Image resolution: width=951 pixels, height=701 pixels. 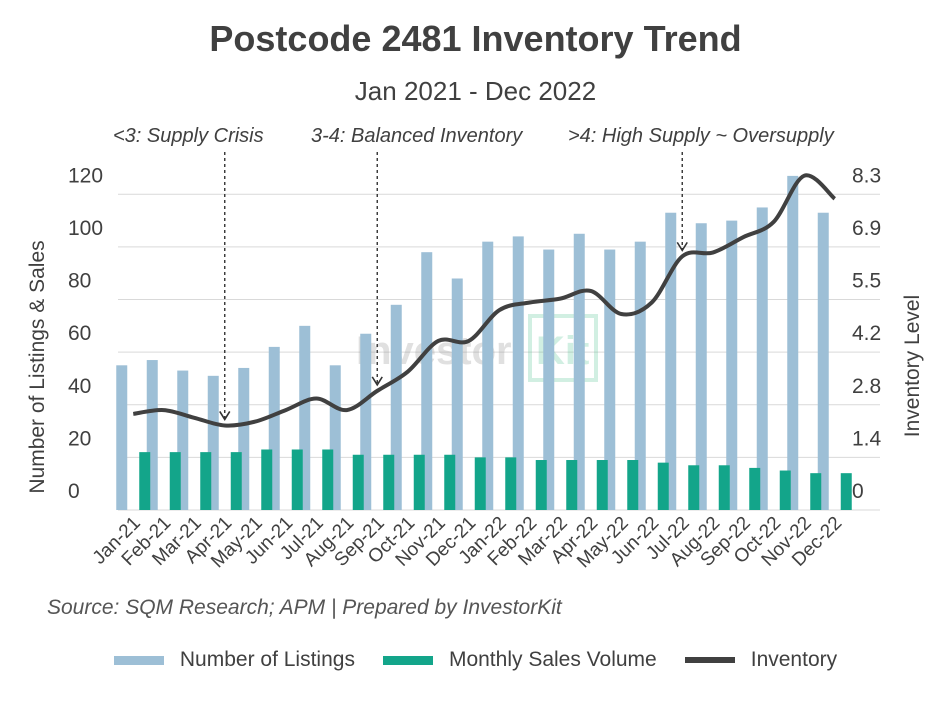 What do you see at coordinates (475, 91) in the screenshot?
I see `chart-subtitle: Jan 2021 - Dec 2022` at bounding box center [475, 91].